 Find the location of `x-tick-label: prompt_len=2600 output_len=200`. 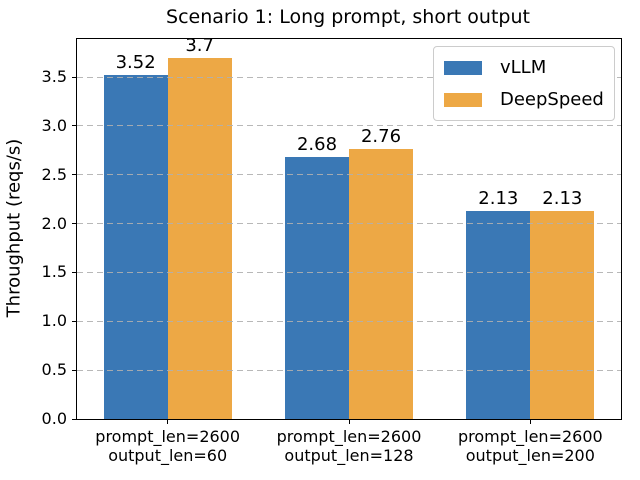

x-tick-label: prompt_len=2600 output_len=200 is located at coordinates (530, 446).